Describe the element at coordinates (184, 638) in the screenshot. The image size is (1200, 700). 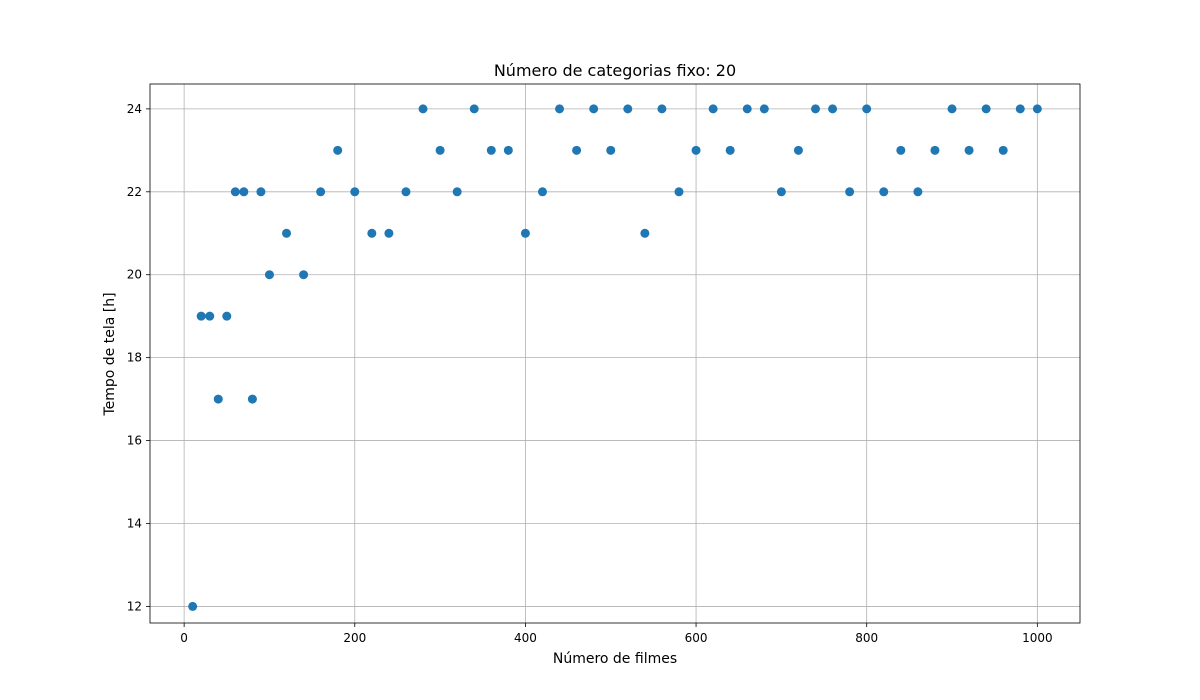
I see `x-tick-label: 0` at that location.